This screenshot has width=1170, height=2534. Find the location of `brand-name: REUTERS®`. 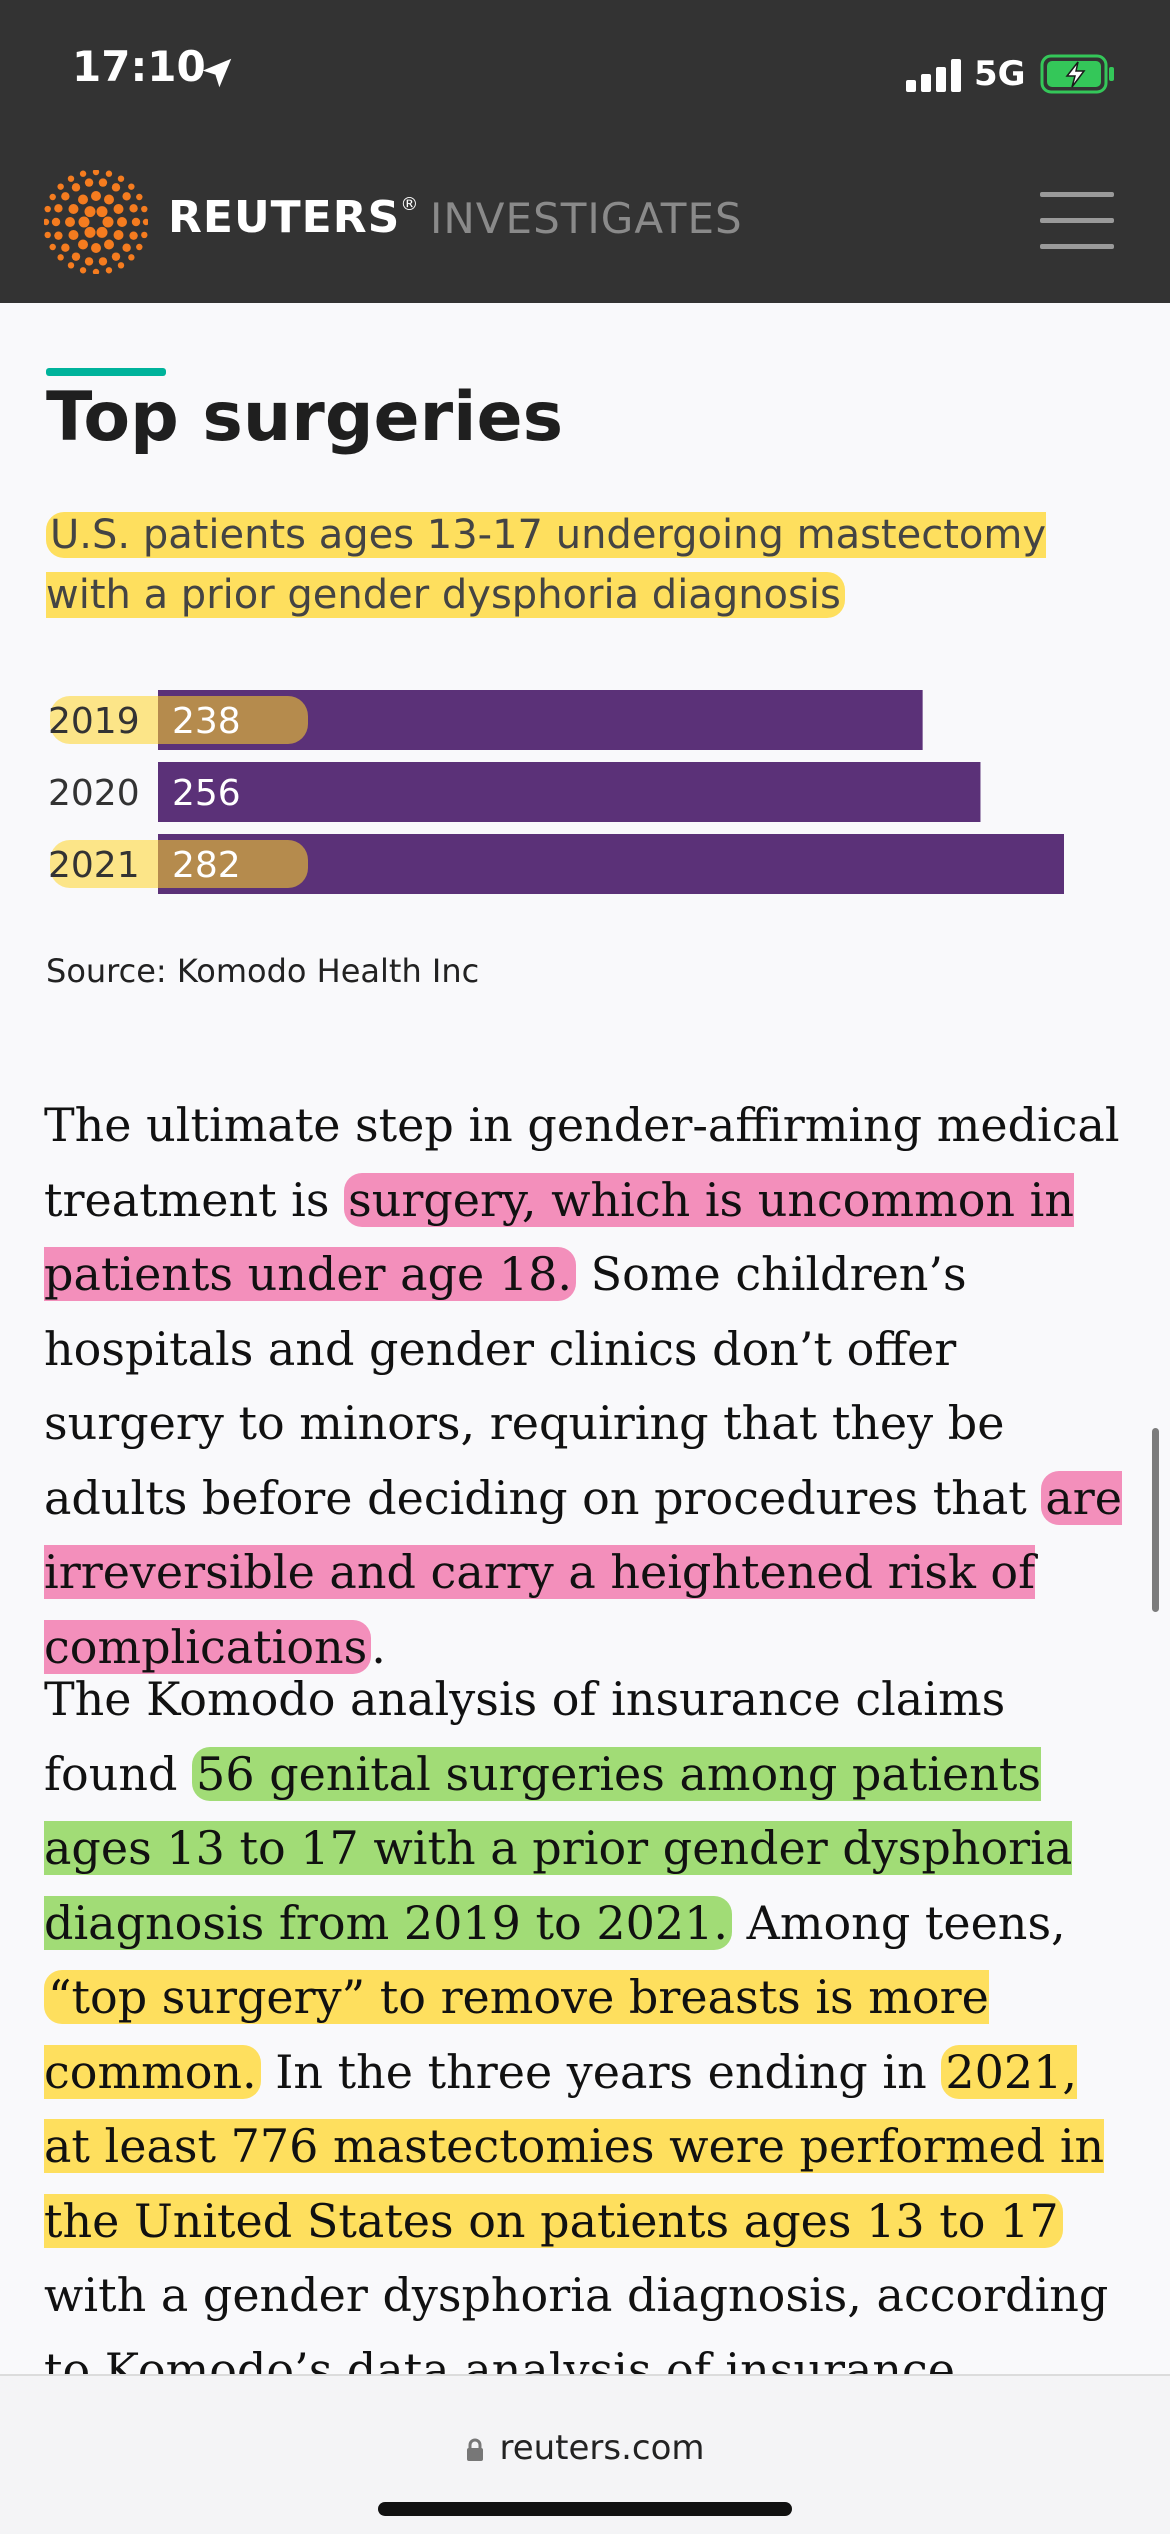

brand-name: REUTERS® is located at coordinates (294, 217).